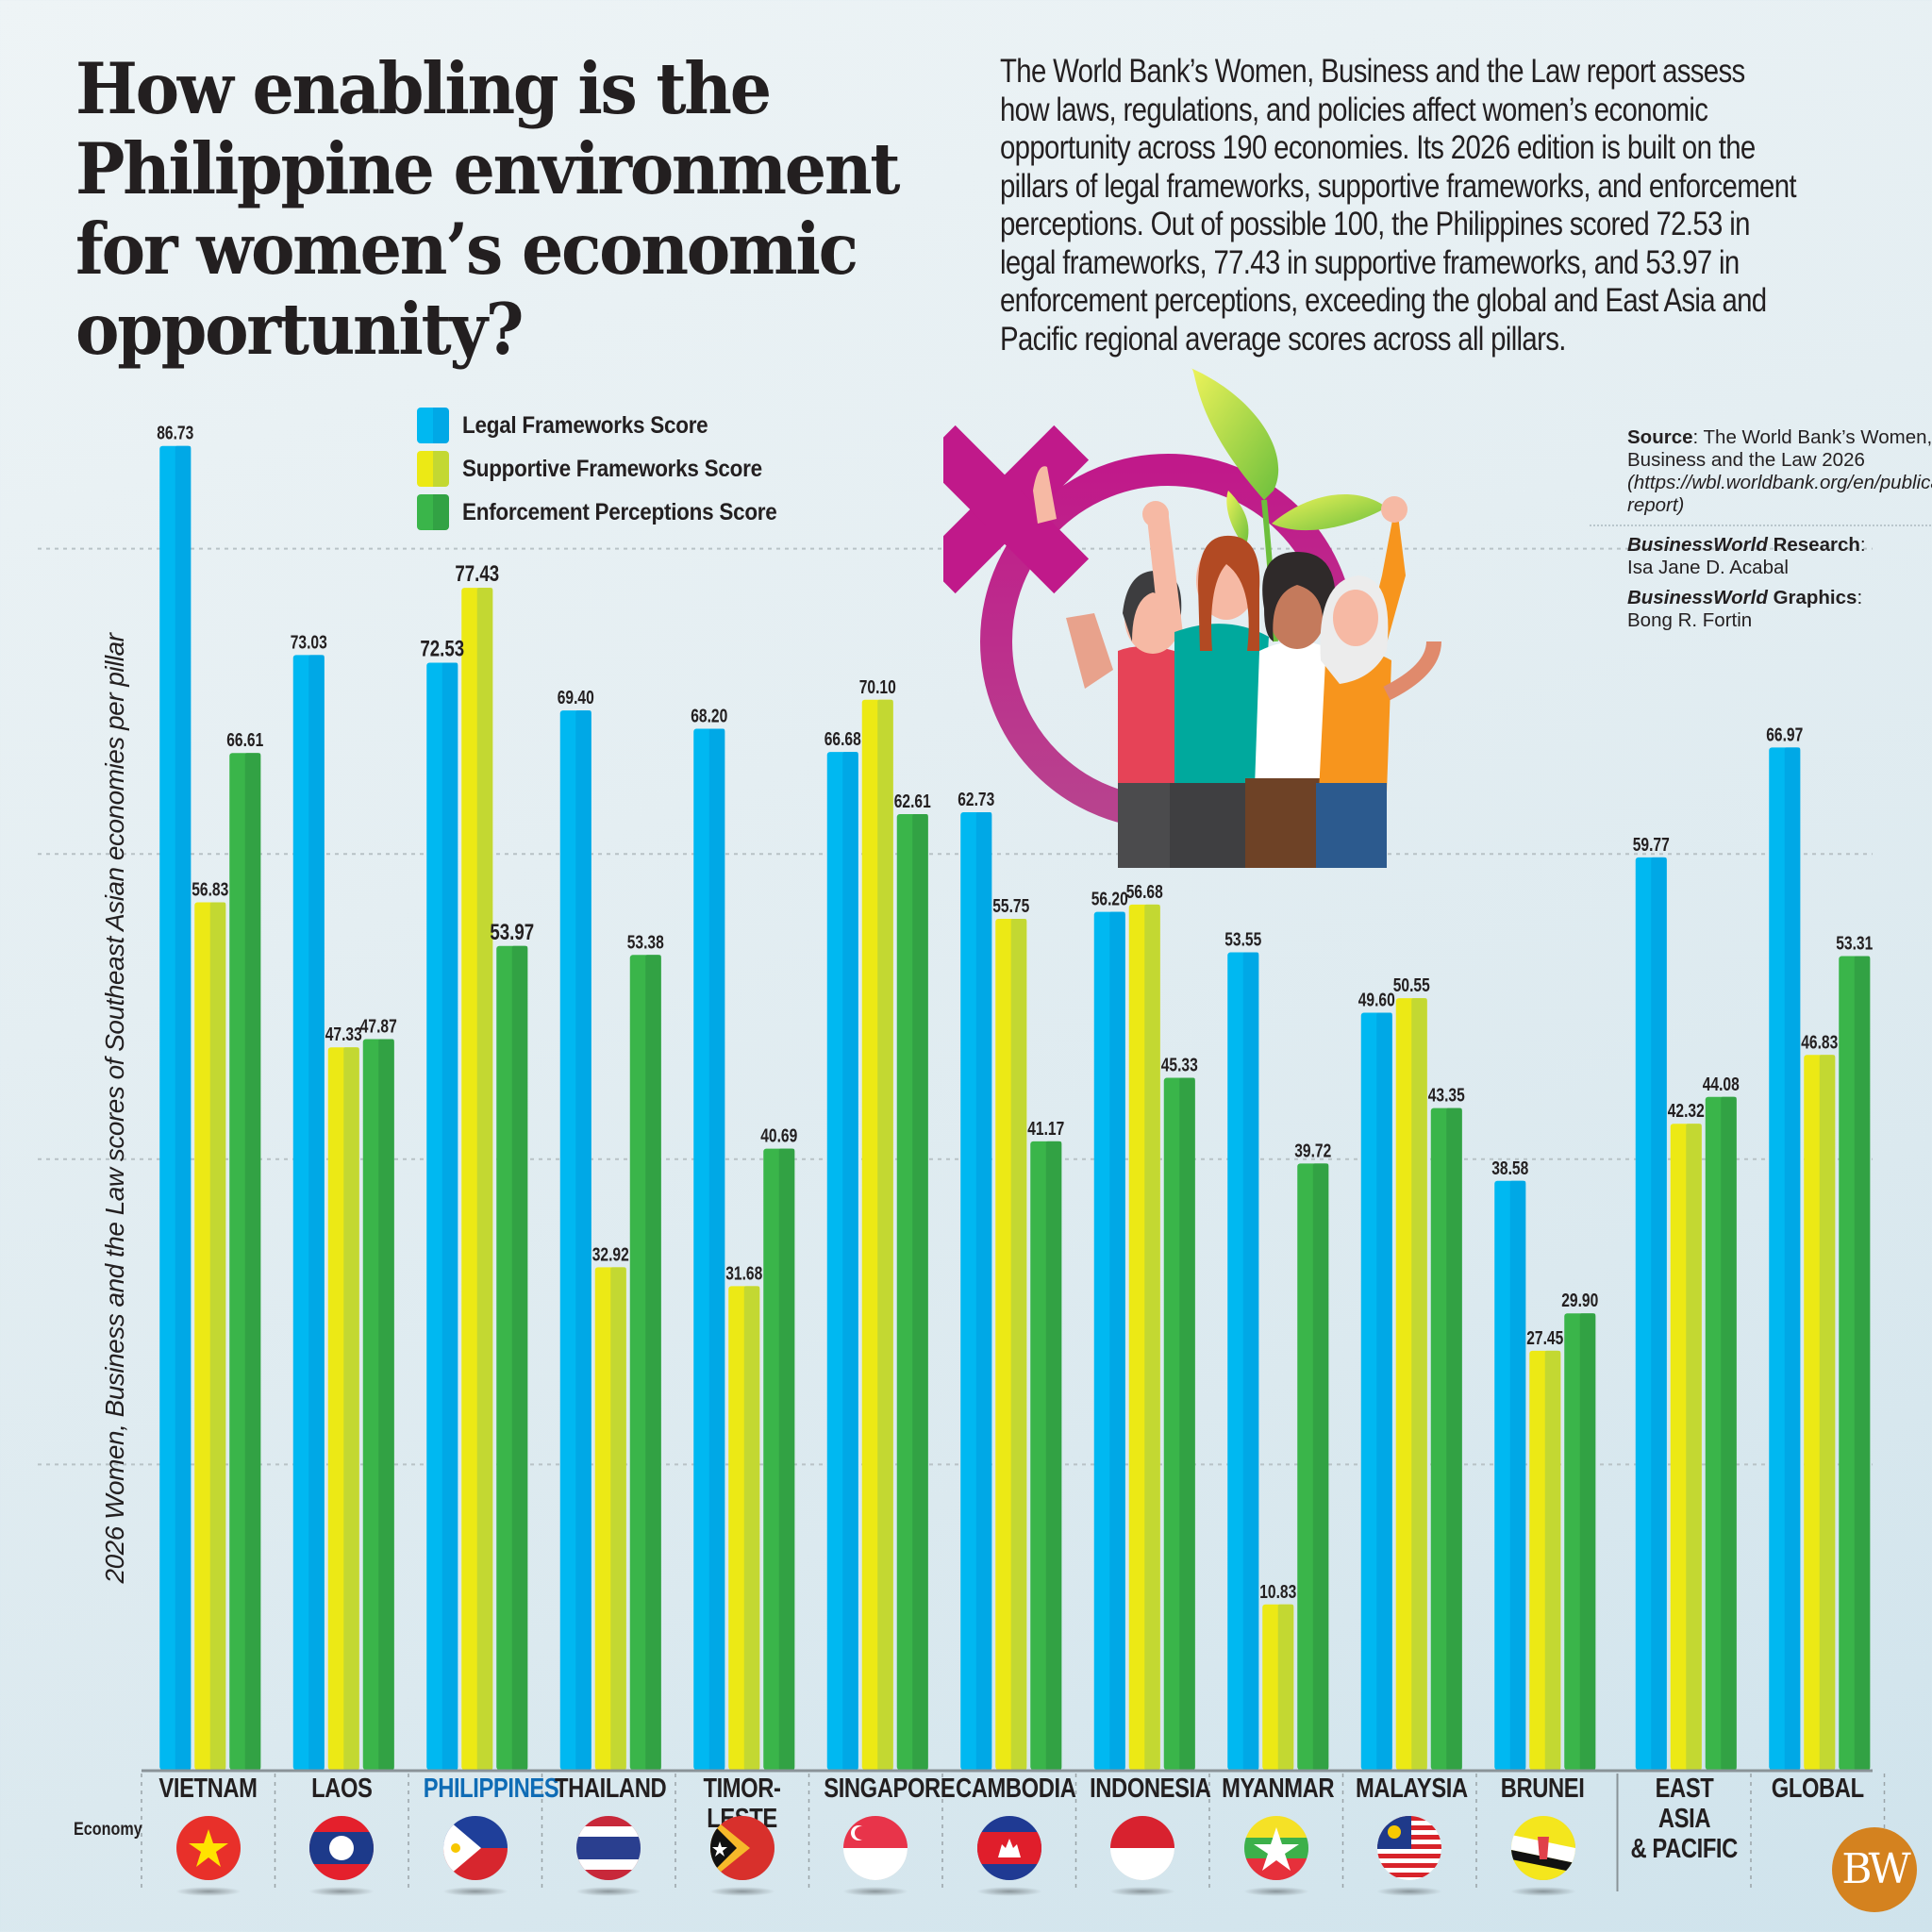 The width and height of the screenshot is (1932, 1932). I want to click on bar-global-legal, so click(1785, 1258).